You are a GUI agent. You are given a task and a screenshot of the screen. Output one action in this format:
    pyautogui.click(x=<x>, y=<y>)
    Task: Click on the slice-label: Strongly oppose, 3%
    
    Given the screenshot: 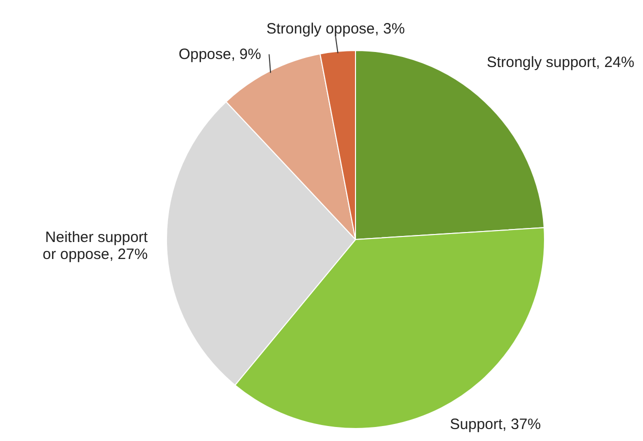 What is the action you would take?
    pyautogui.click(x=335, y=29)
    